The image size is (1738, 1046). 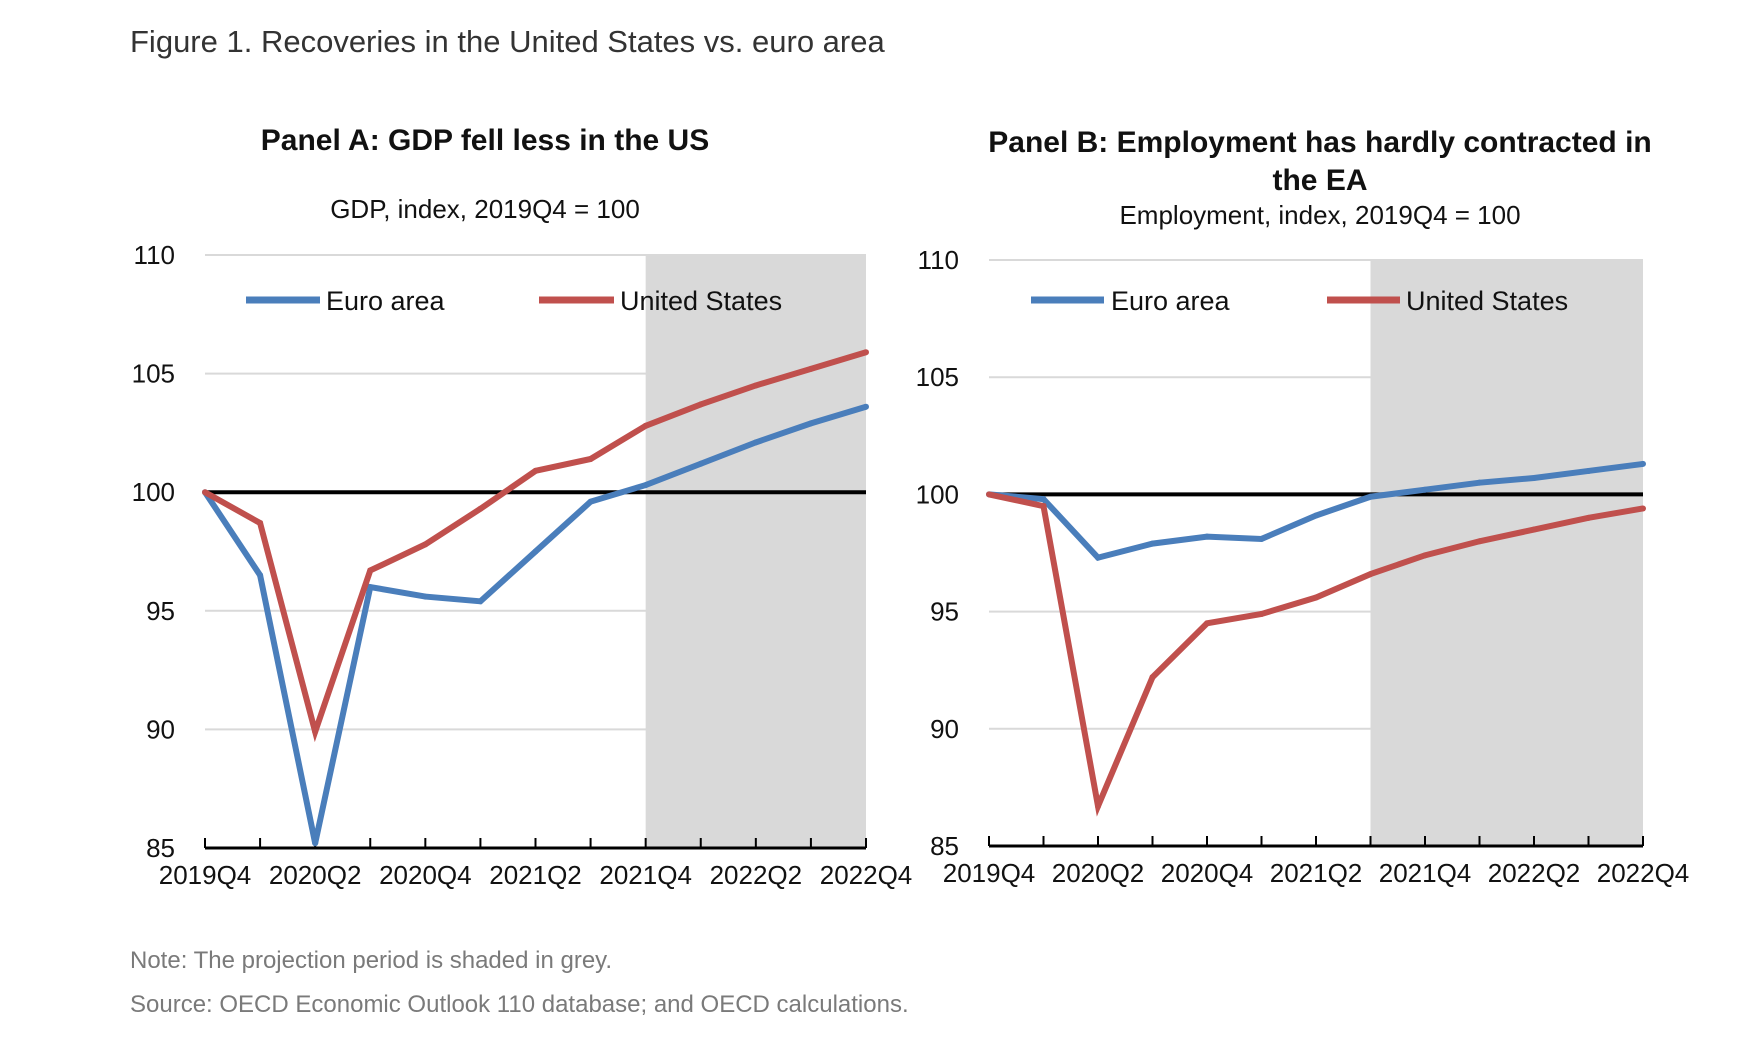 What do you see at coordinates (1425, 873) in the screenshot?
I see `panel-b-x-tick-label: 2021Q4` at bounding box center [1425, 873].